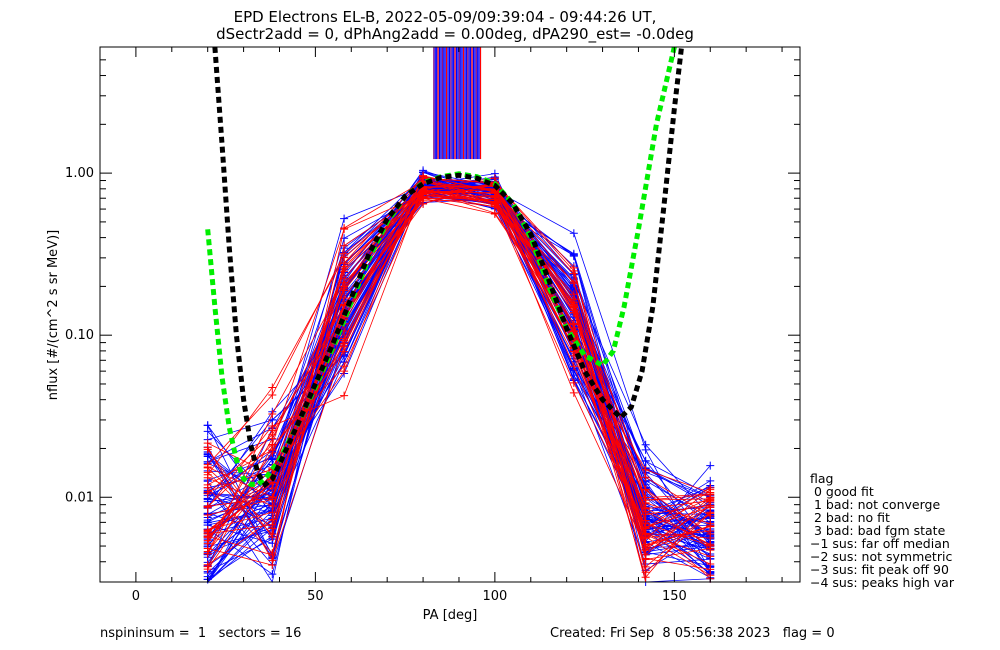  I want to click on footer-left: nspininsum = 1 sectors = 16, so click(201, 633).